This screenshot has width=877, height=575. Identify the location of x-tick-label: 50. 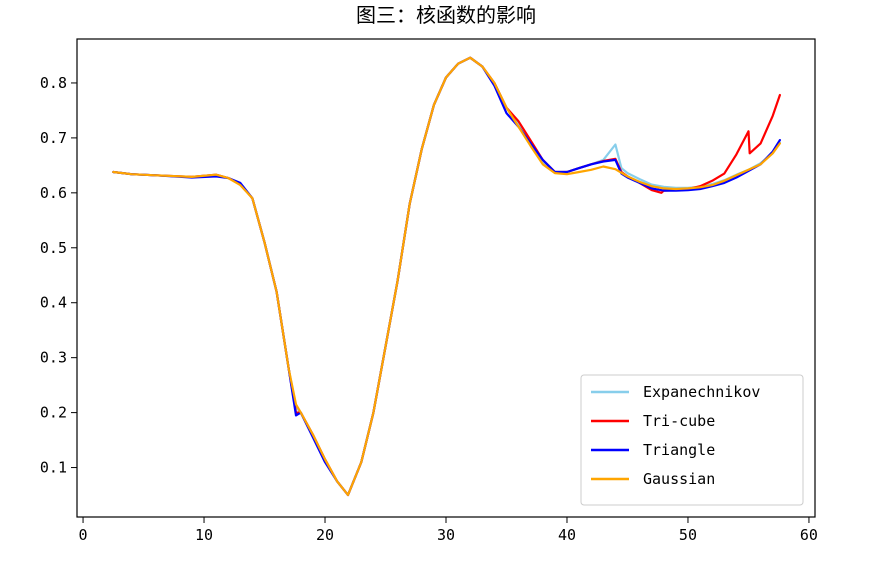
(688, 535).